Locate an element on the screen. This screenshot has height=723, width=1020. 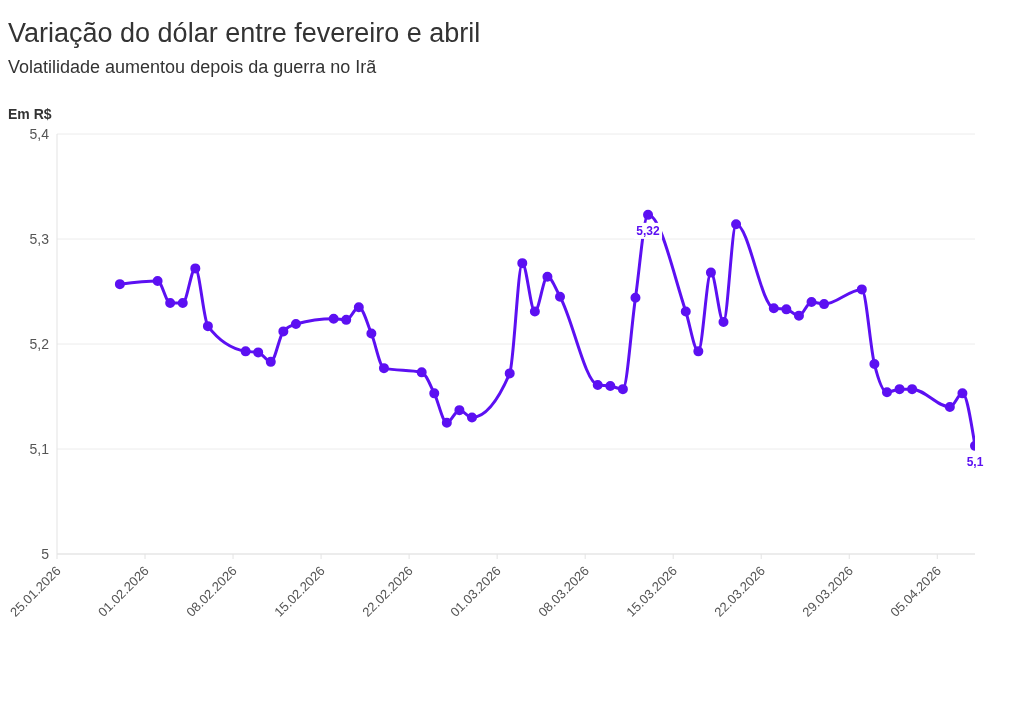
chart-title: Variação do dólar entre fevereiro e abril is located at coordinates (245, 33).